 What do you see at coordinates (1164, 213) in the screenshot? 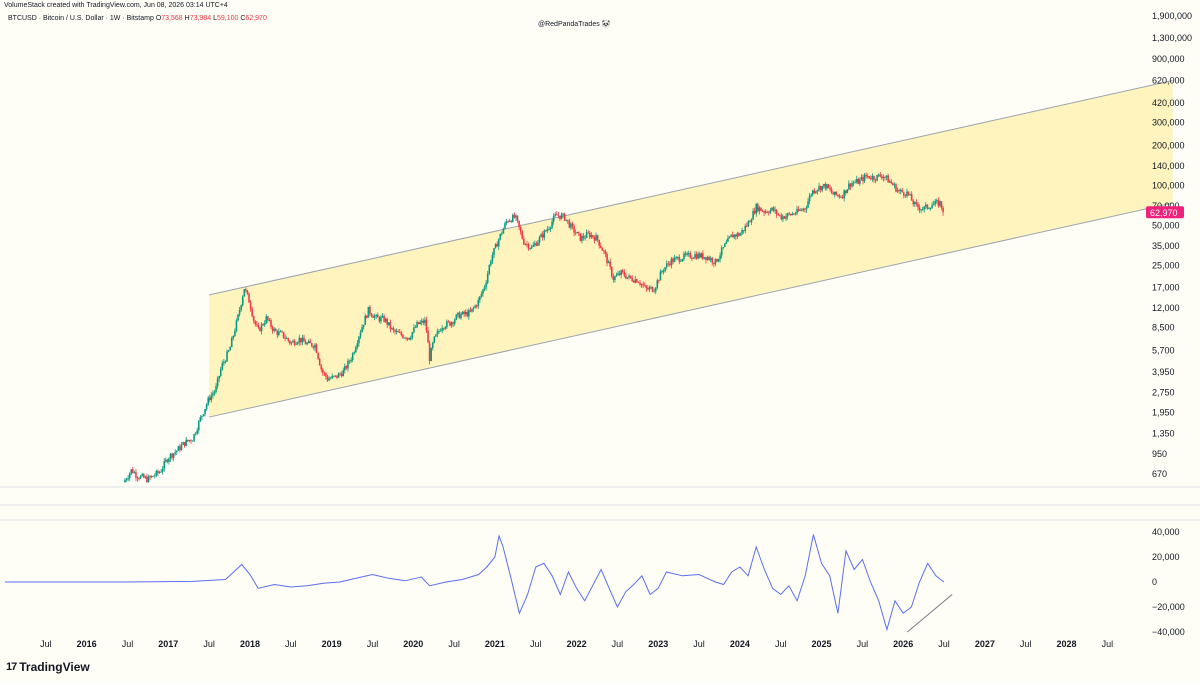
I see `last-price-label: 62,970` at bounding box center [1164, 213].